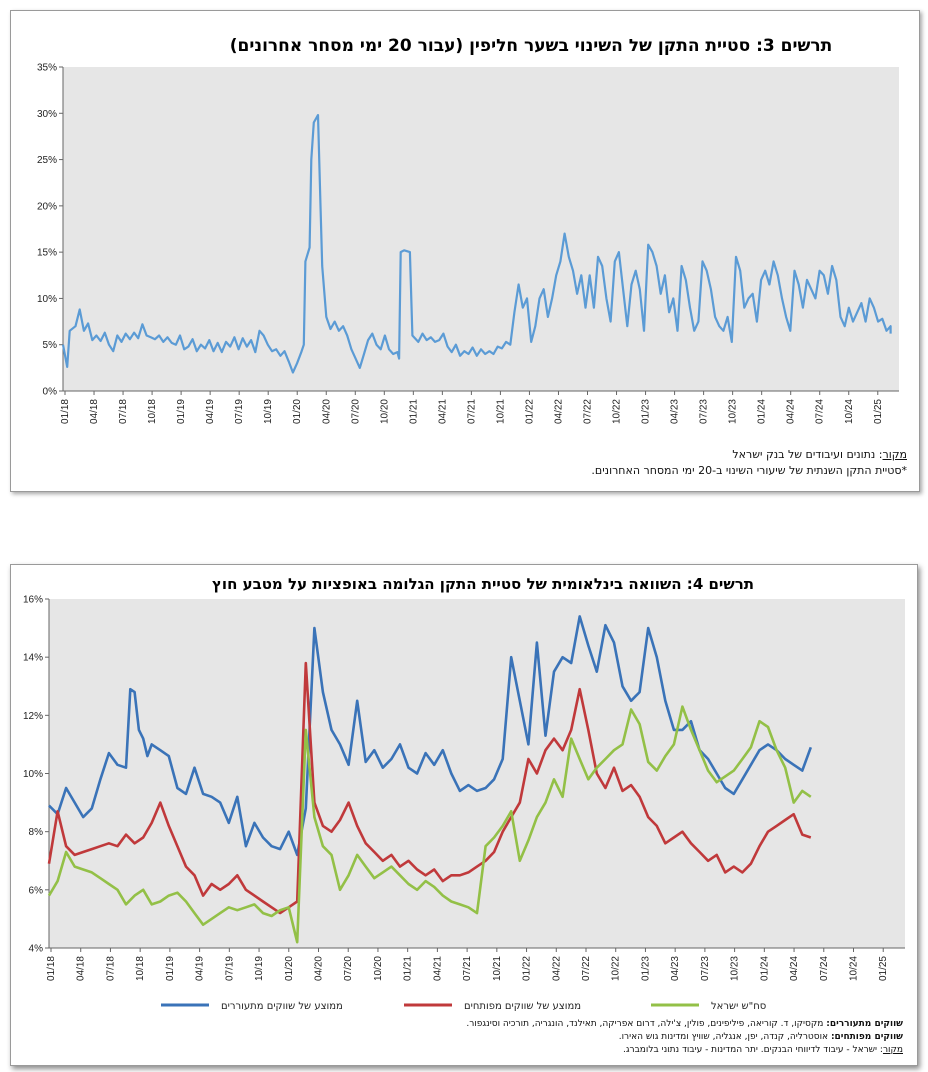 This screenshot has width=928, height=1072. What do you see at coordinates (33, 658) in the screenshot?
I see `y-tick-label: 14%` at bounding box center [33, 658].